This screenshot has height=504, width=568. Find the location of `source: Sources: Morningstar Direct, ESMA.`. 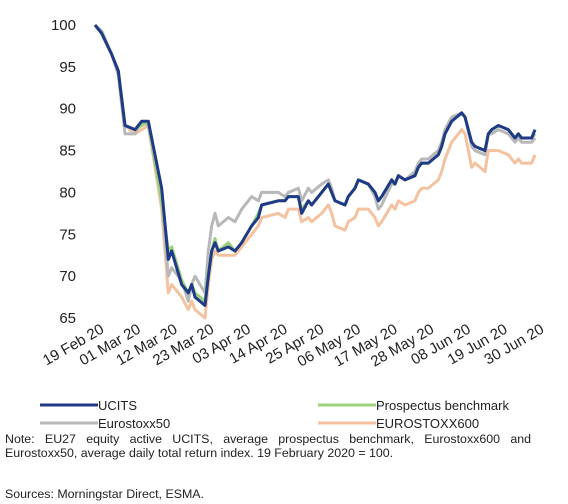

source: Sources: Morningstar Direct, ESMA. is located at coordinates (105, 494).